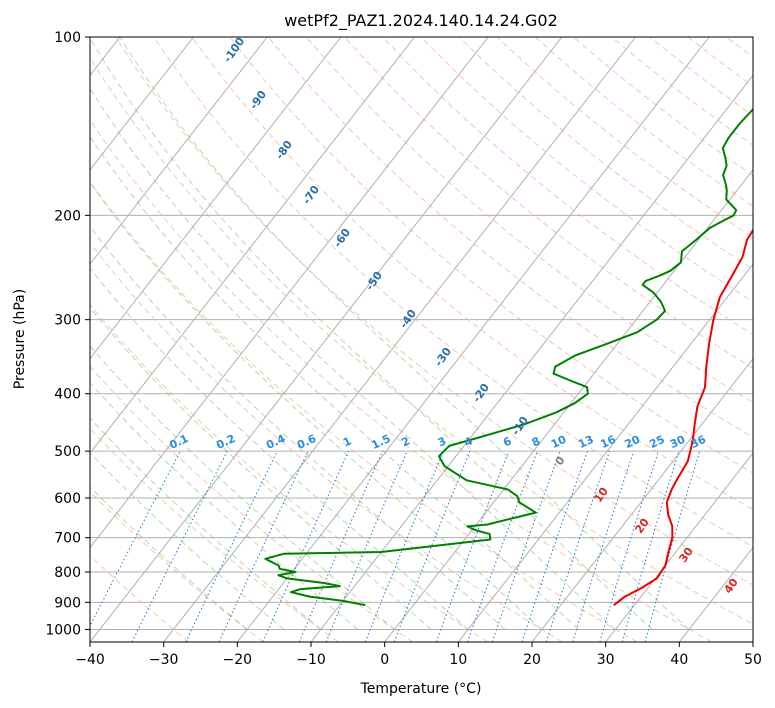 The image size is (775, 708). What do you see at coordinates (90, 660) in the screenshot?
I see `x-tick-label: −40` at bounding box center [90, 660].